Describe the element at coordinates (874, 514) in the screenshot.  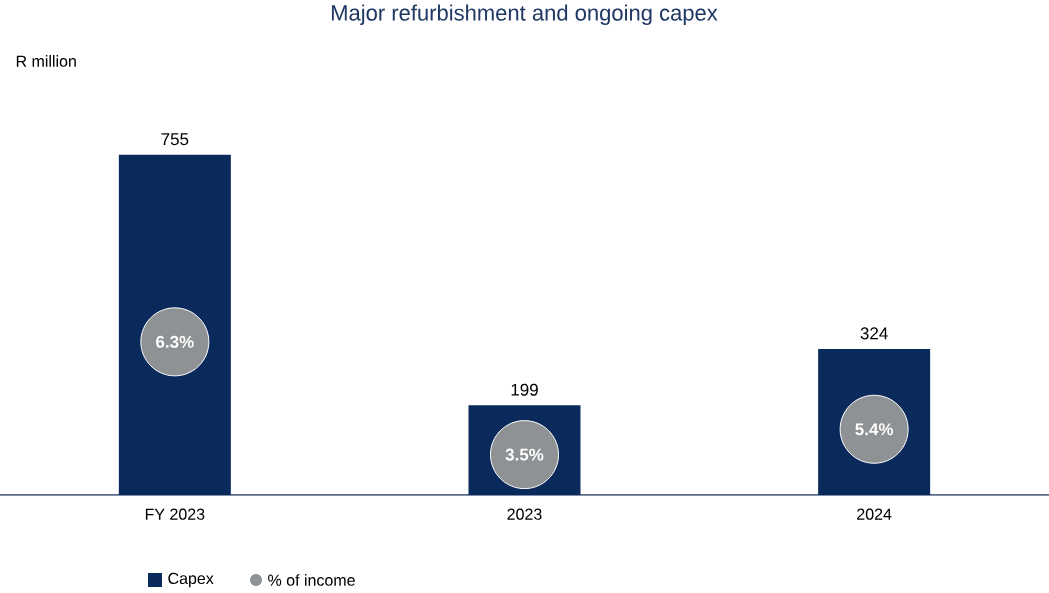
I see `x-tick-label: 2024` at that location.